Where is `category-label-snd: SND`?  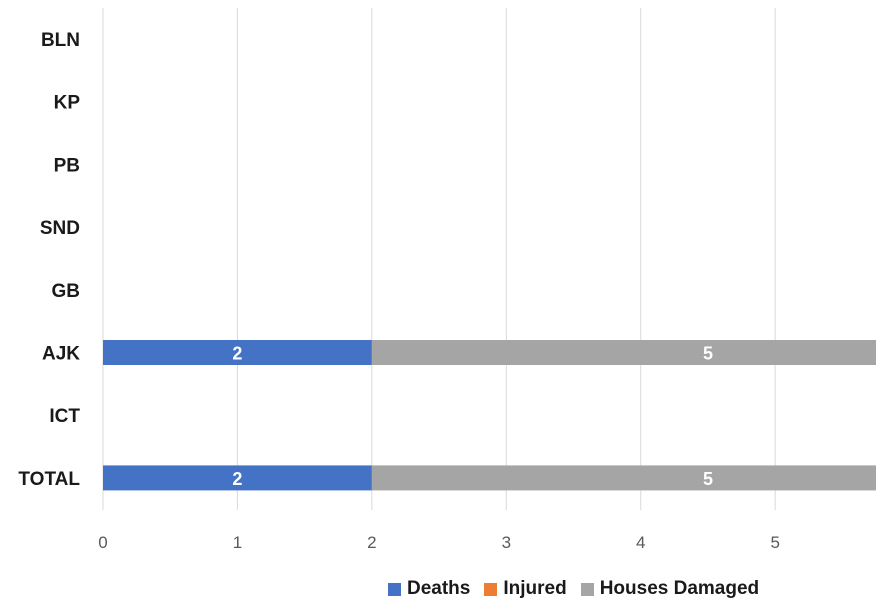 category-label-snd: SND is located at coordinates (60, 228).